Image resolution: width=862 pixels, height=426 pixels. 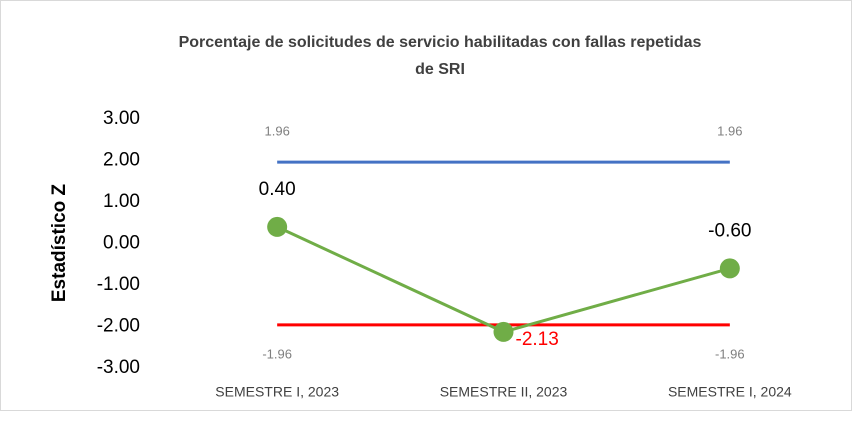 What do you see at coordinates (118, 284) in the screenshot?
I see `y-tick-label: -1.00` at bounding box center [118, 284].